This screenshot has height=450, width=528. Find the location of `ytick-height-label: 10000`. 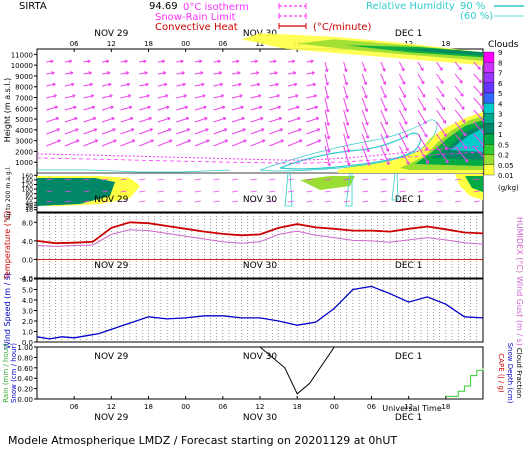

ytick-height-label: 10000 is located at coordinates (22, 66).